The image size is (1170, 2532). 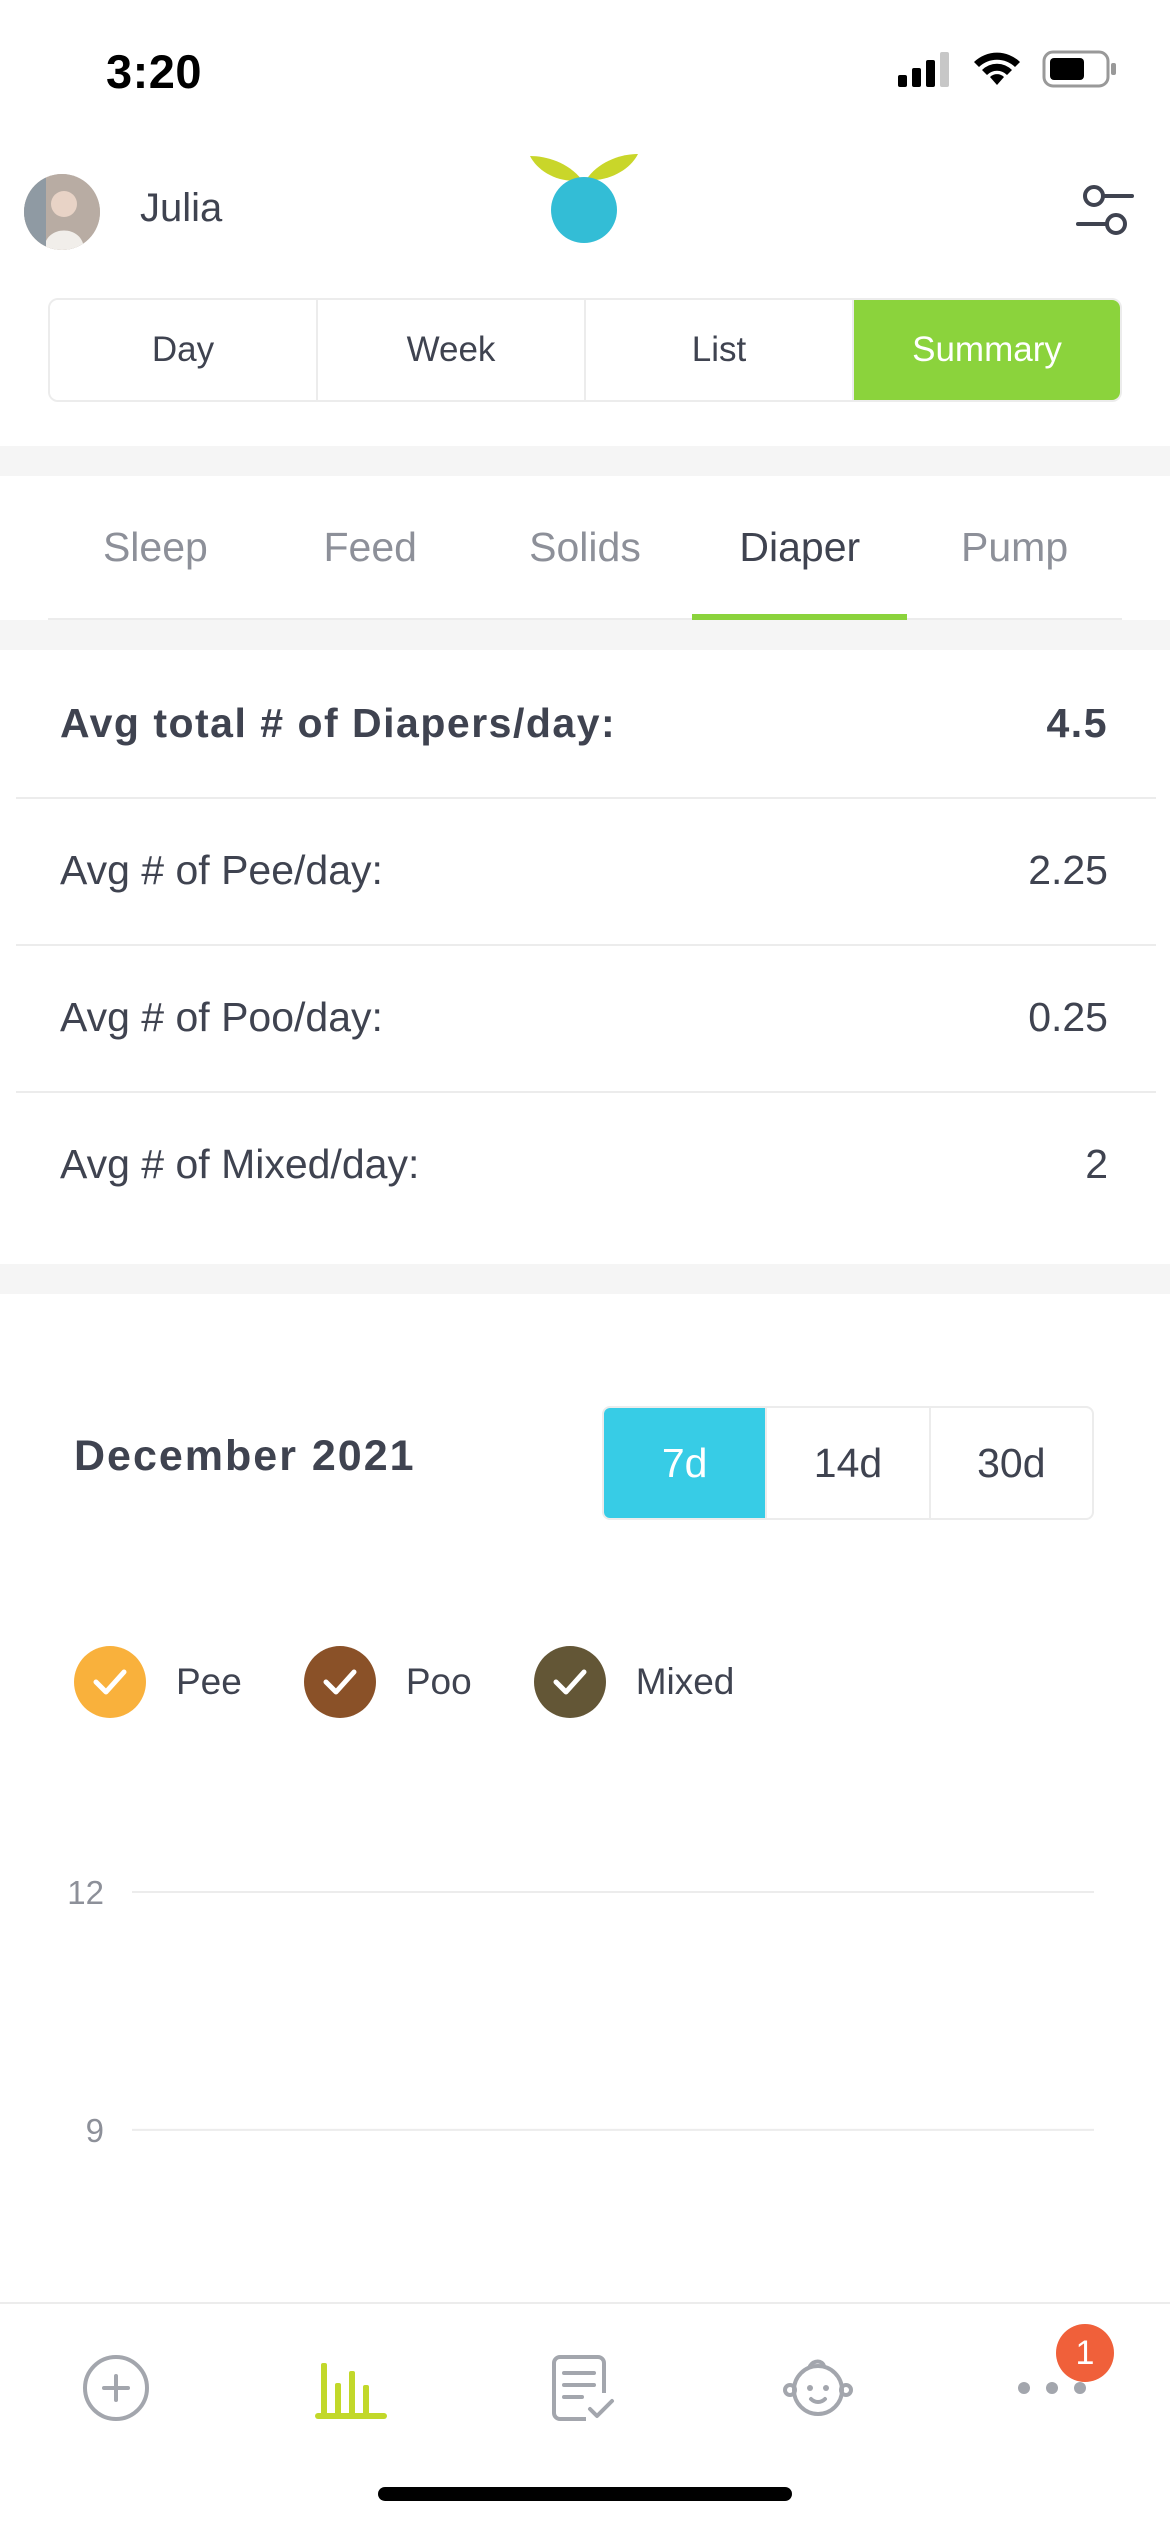 I want to click on y-tick-label: 9, so click(x=95, y=2130).